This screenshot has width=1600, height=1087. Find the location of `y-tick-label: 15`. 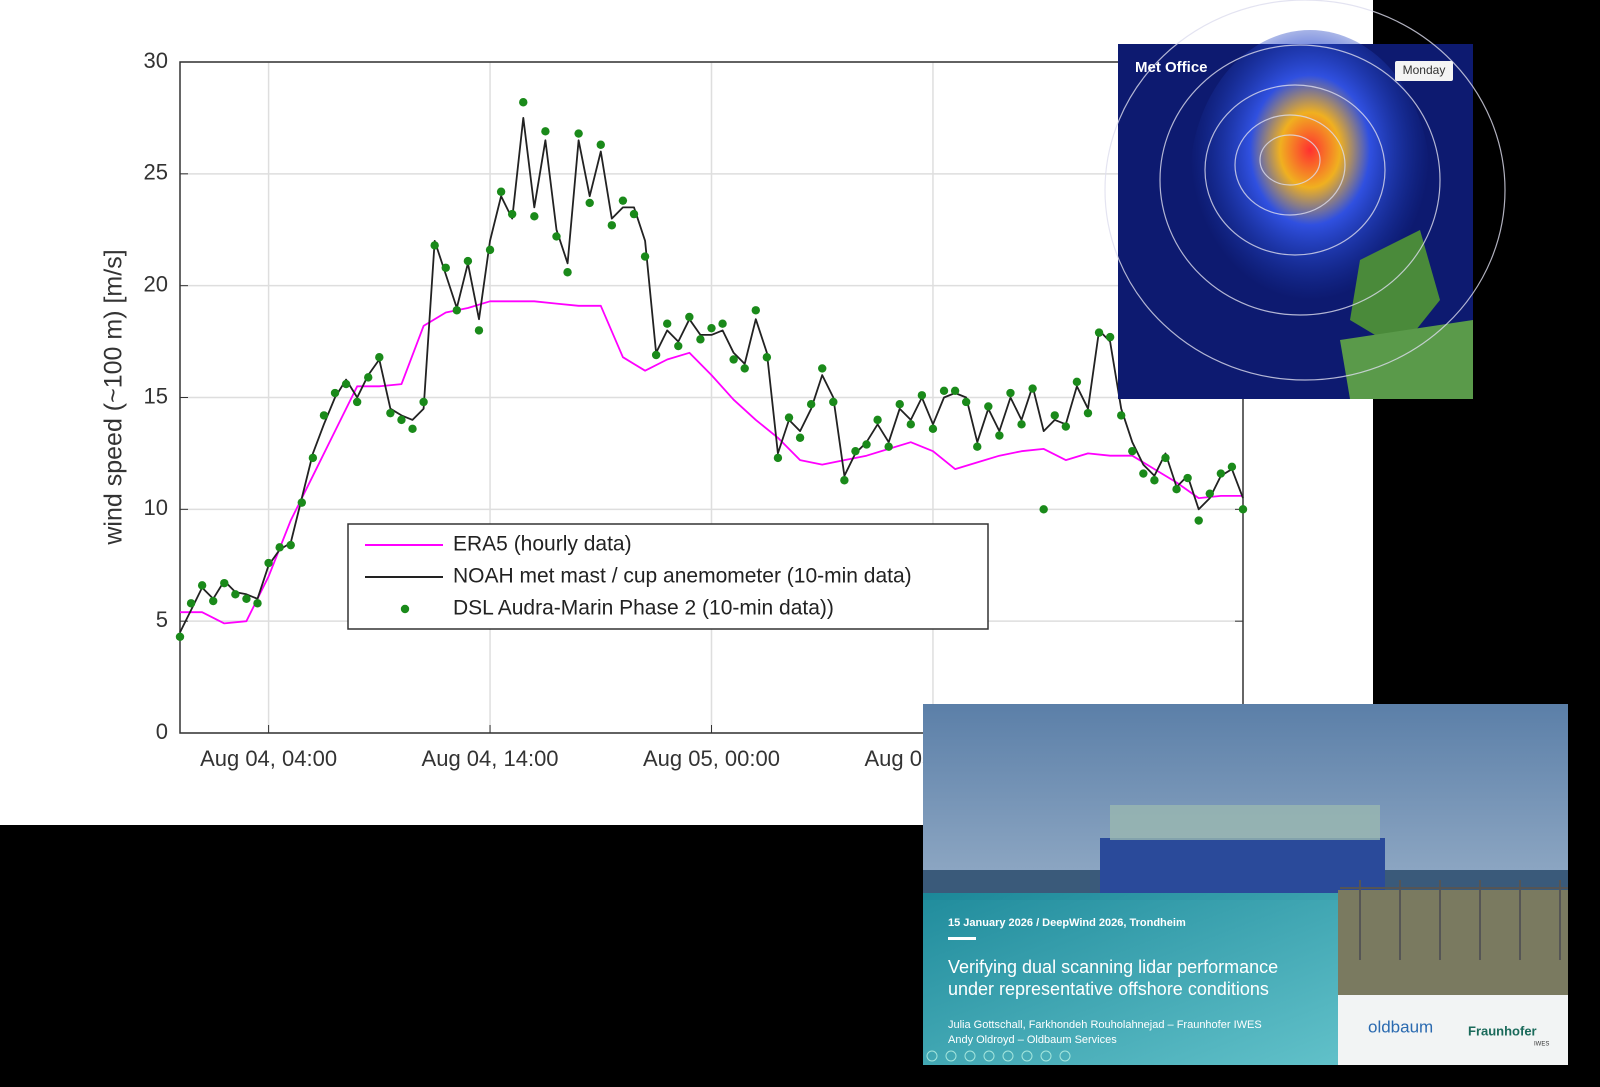

y-tick-label: 15 is located at coordinates (156, 395).